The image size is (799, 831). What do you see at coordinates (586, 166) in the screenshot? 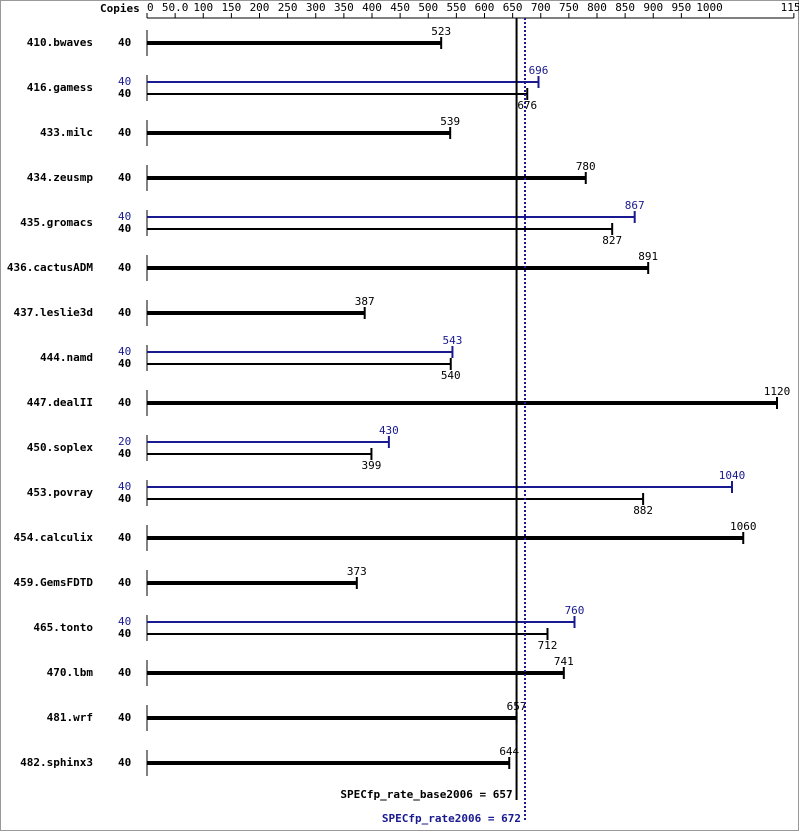
I see `value-label: 780` at bounding box center [586, 166].